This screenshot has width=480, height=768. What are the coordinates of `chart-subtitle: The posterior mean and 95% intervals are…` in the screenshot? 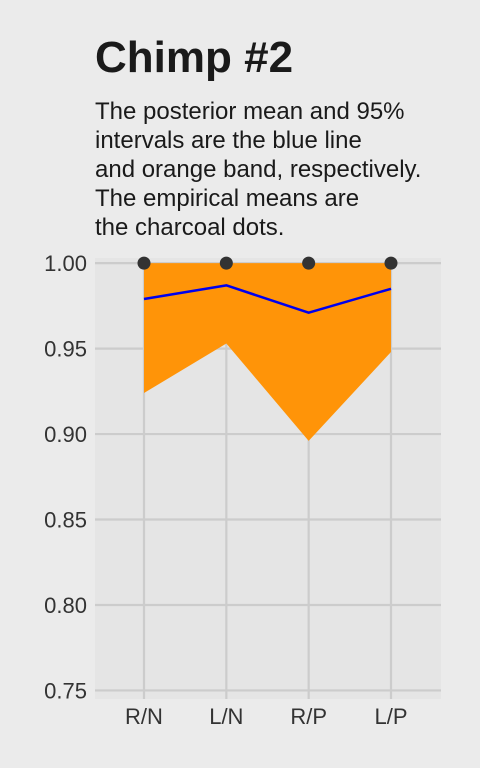 It's located at (285, 169).